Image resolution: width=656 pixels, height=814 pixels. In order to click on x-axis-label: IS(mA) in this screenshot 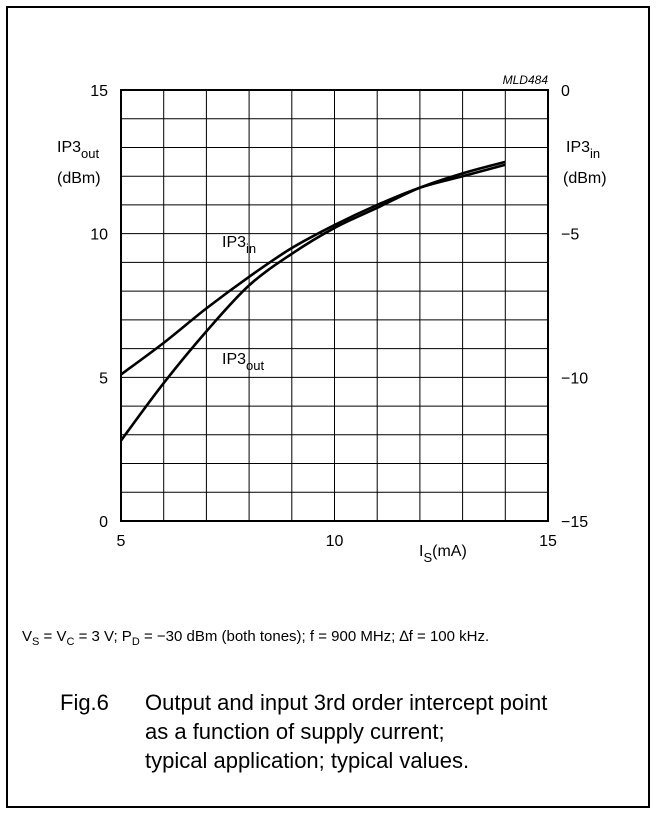, I will do `click(443, 554)`.